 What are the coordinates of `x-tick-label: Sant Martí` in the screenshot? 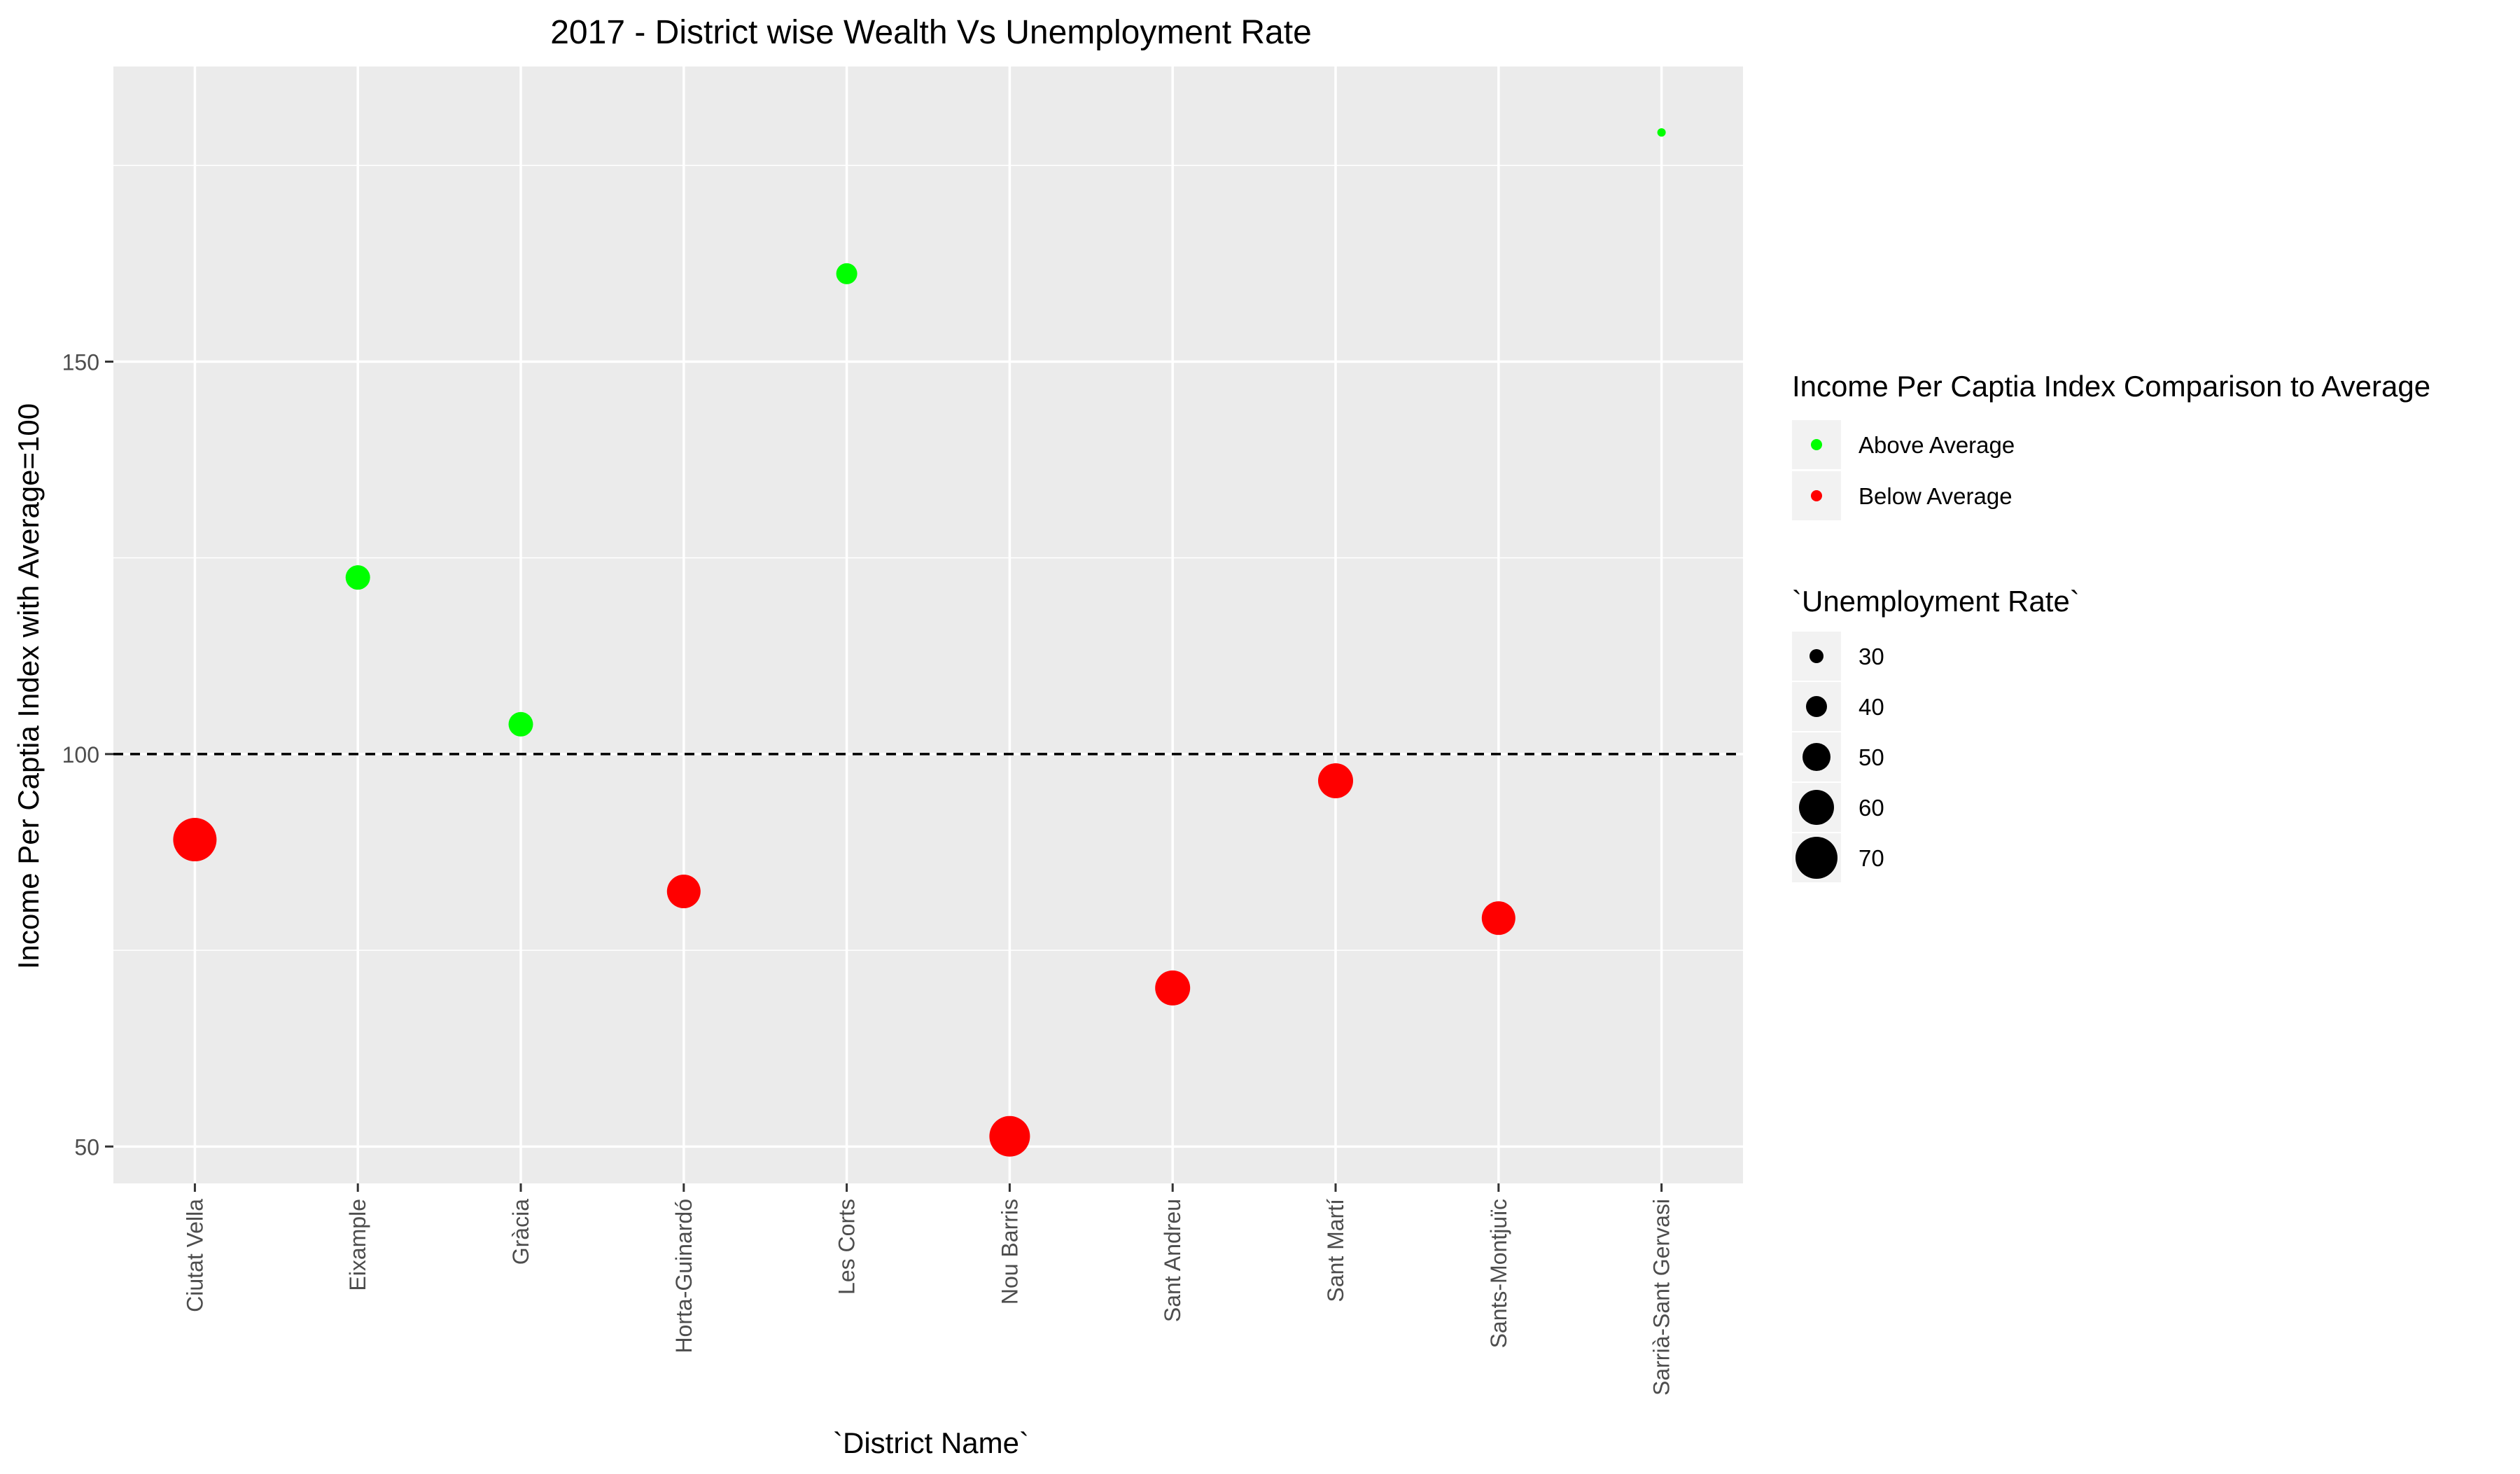 It's located at (1335, 1250).